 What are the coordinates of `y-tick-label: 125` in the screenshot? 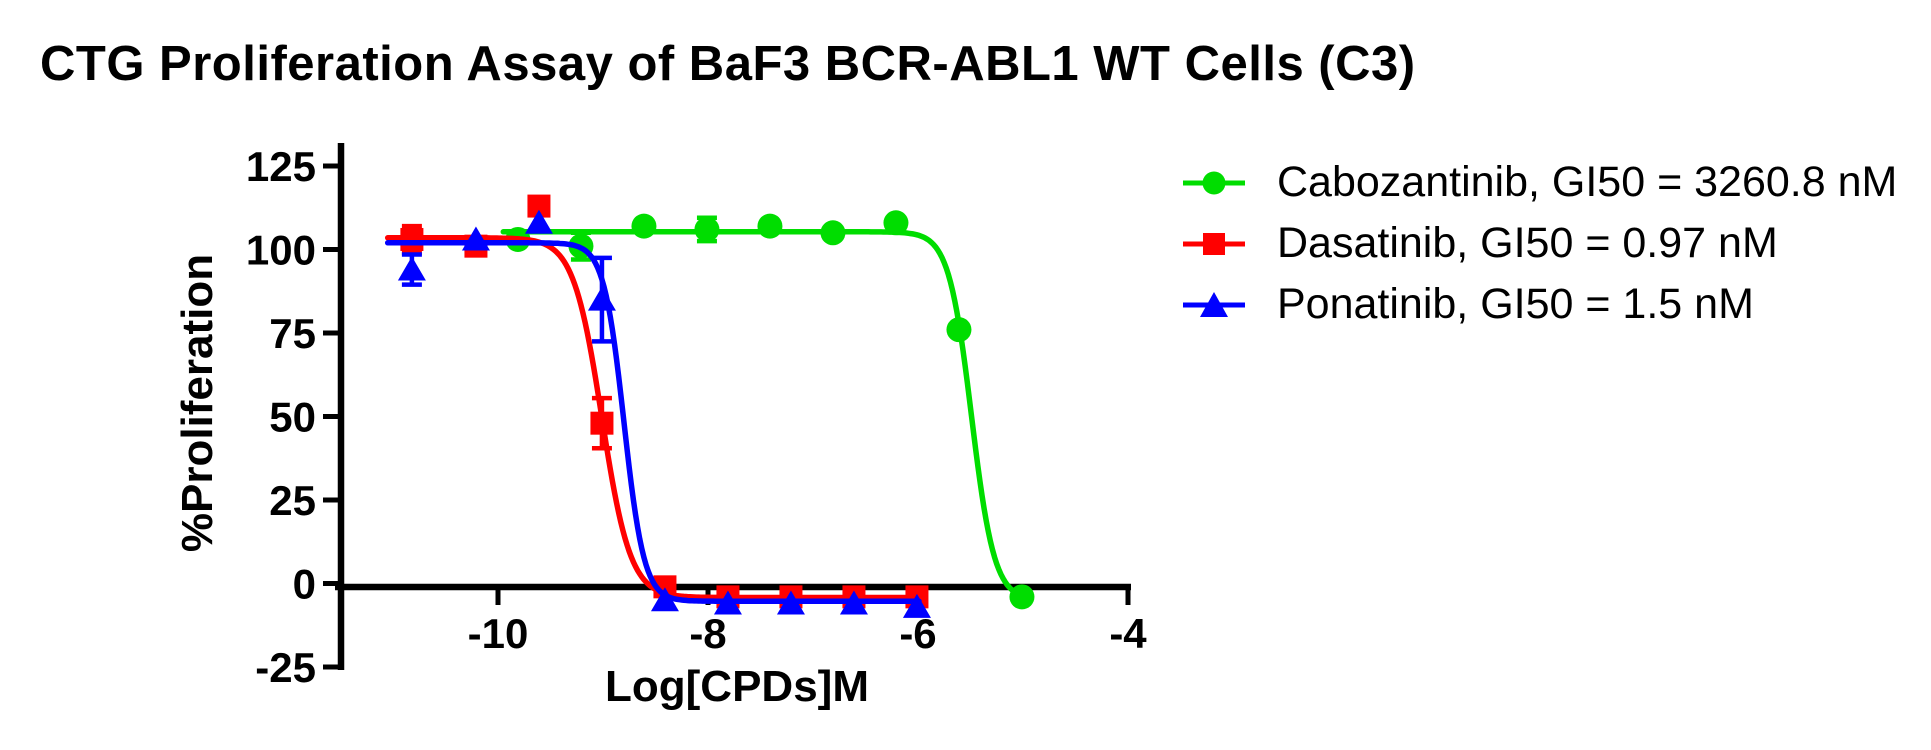 It's located at (281, 166).